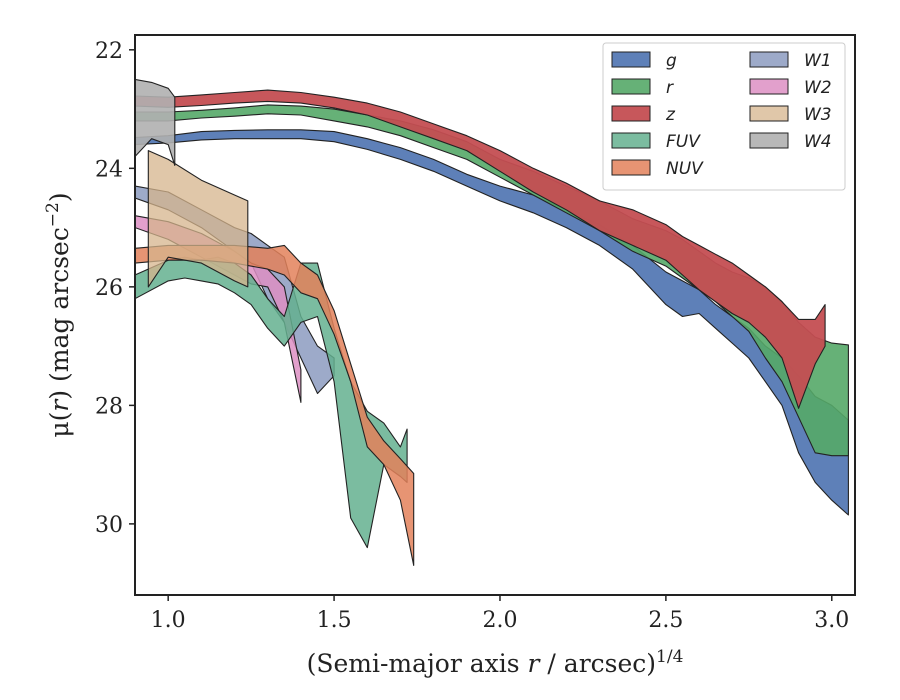  What do you see at coordinates (58, 314) in the screenshot?
I see `y-axis-title: μ(r) (mag arcsec−2)` at bounding box center [58, 314].